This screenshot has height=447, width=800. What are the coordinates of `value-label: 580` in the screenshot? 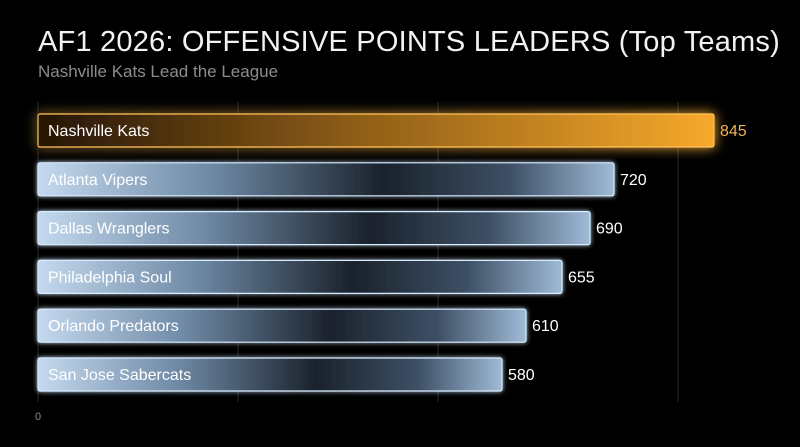 It's located at (521, 375).